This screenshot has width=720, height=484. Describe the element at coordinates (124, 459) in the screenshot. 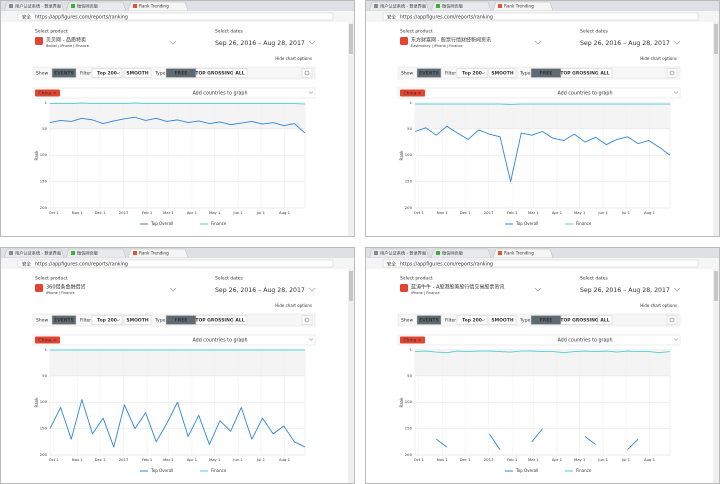

I see `x-tick-label: 2017` at that location.